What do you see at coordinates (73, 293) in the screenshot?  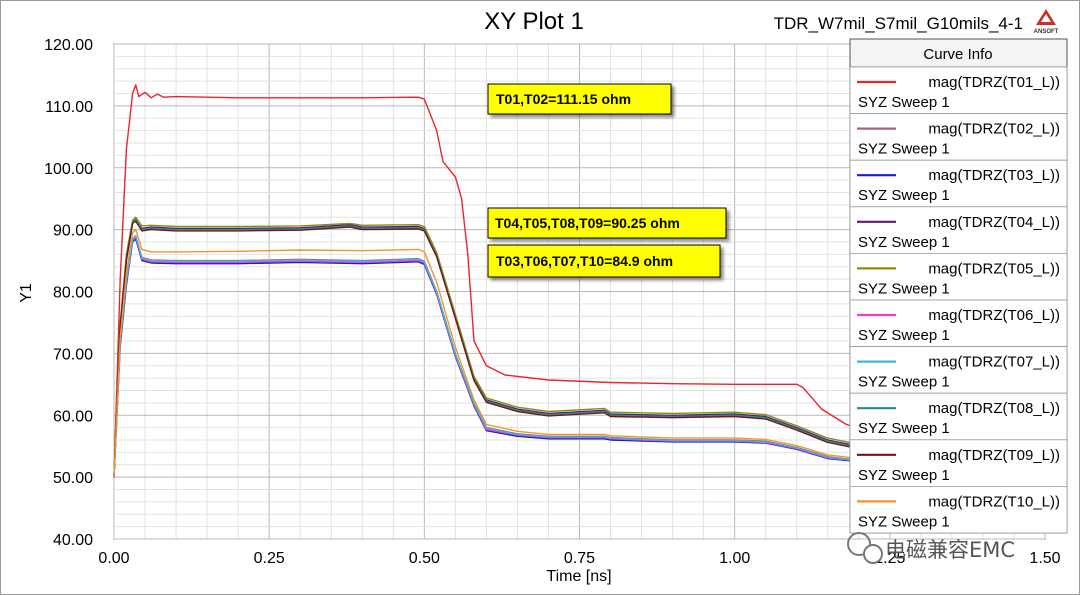 I see `y-tick-label: 80.00` at bounding box center [73, 293].